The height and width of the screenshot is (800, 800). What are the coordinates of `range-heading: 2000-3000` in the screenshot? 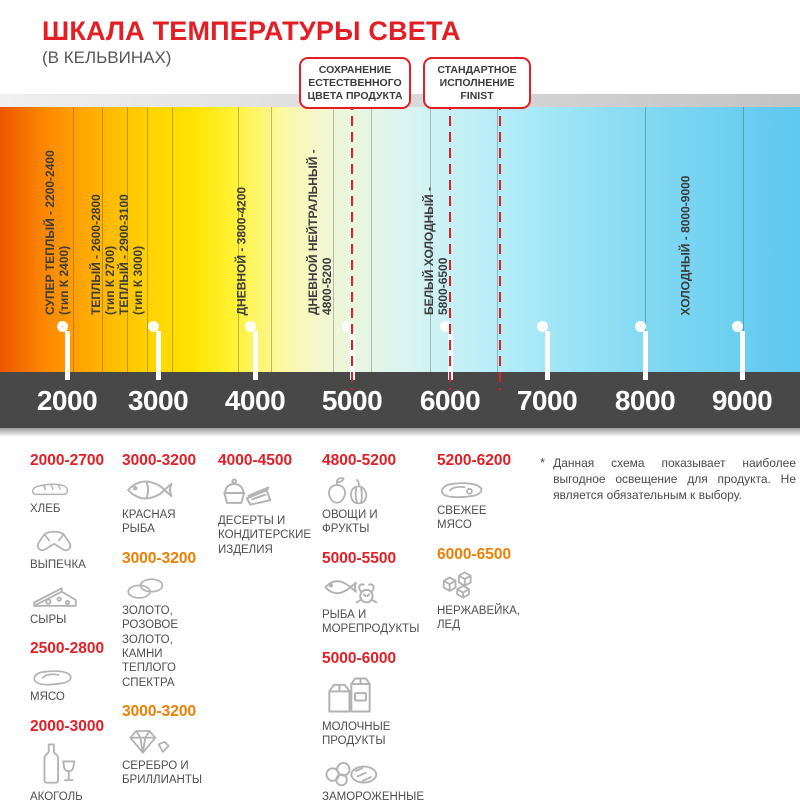 It's located at (67, 726).